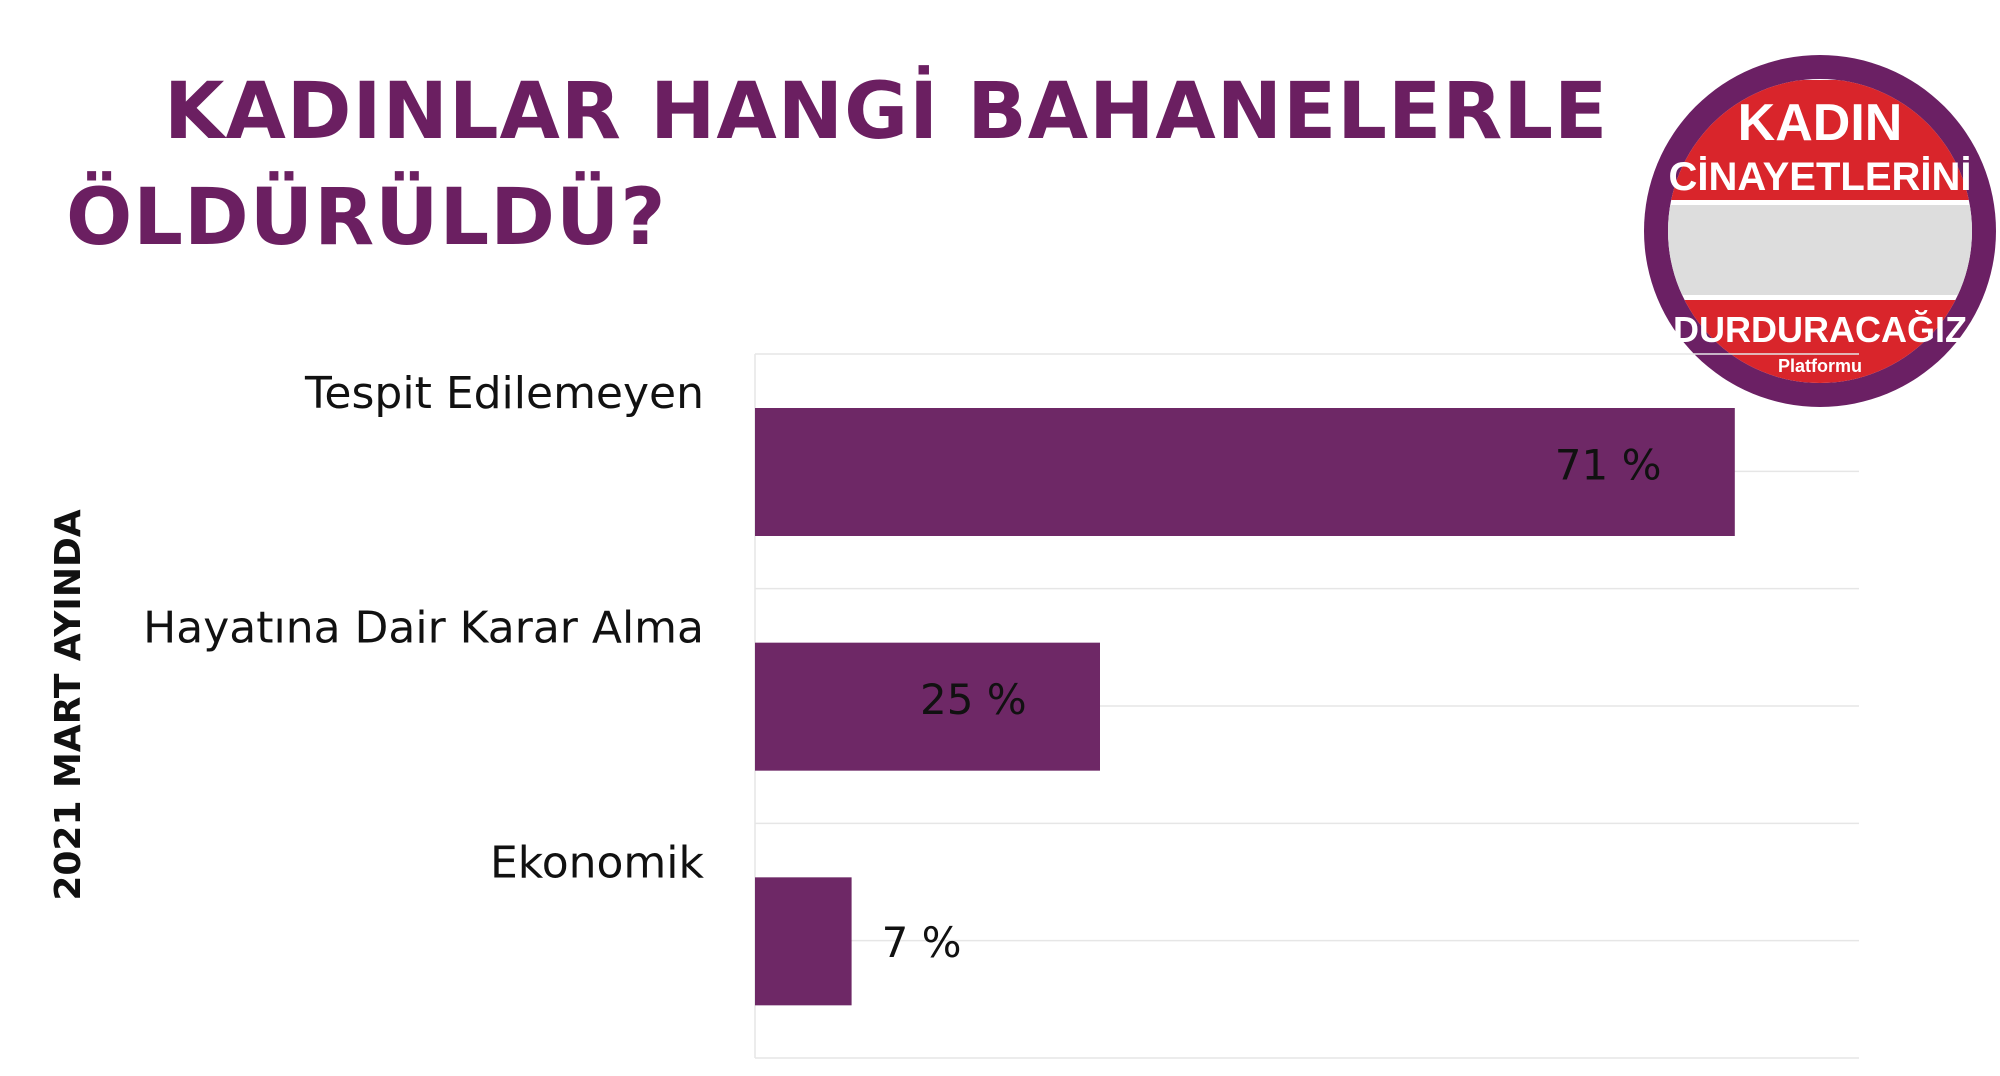 This screenshot has height=1076, width=2000. Describe the element at coordinates (504, 393) in the screenshot. I see `category-label: Tespit Edilemeyen` at that location.